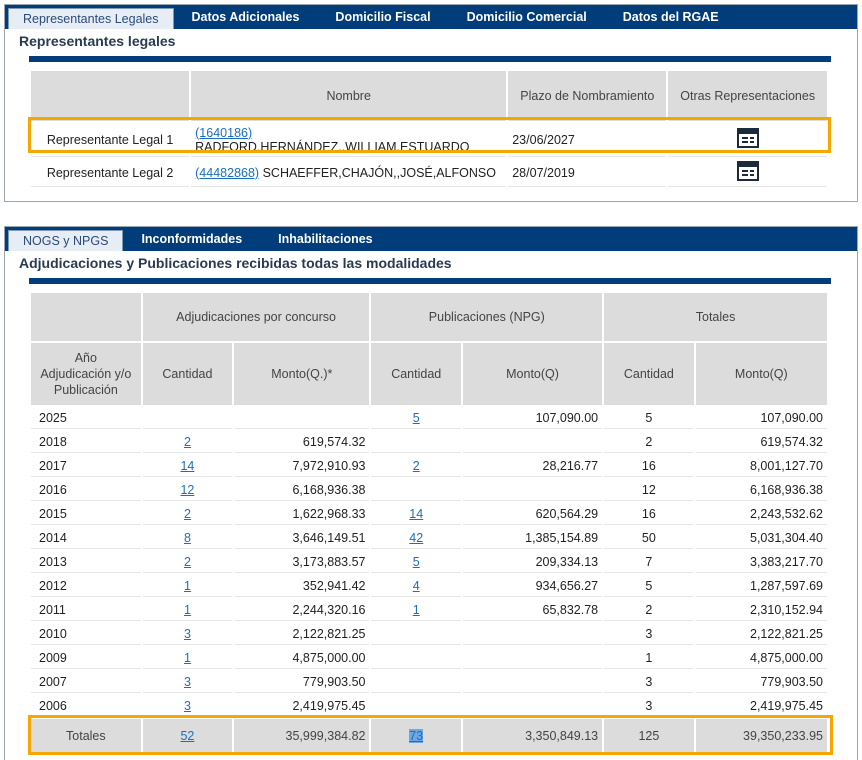 This screenshot has height=760, width=862. Describe the element at coordinates (302, 634) in the screenshot. I see `adj-monto-cell: 2,122,821.25` at that location.